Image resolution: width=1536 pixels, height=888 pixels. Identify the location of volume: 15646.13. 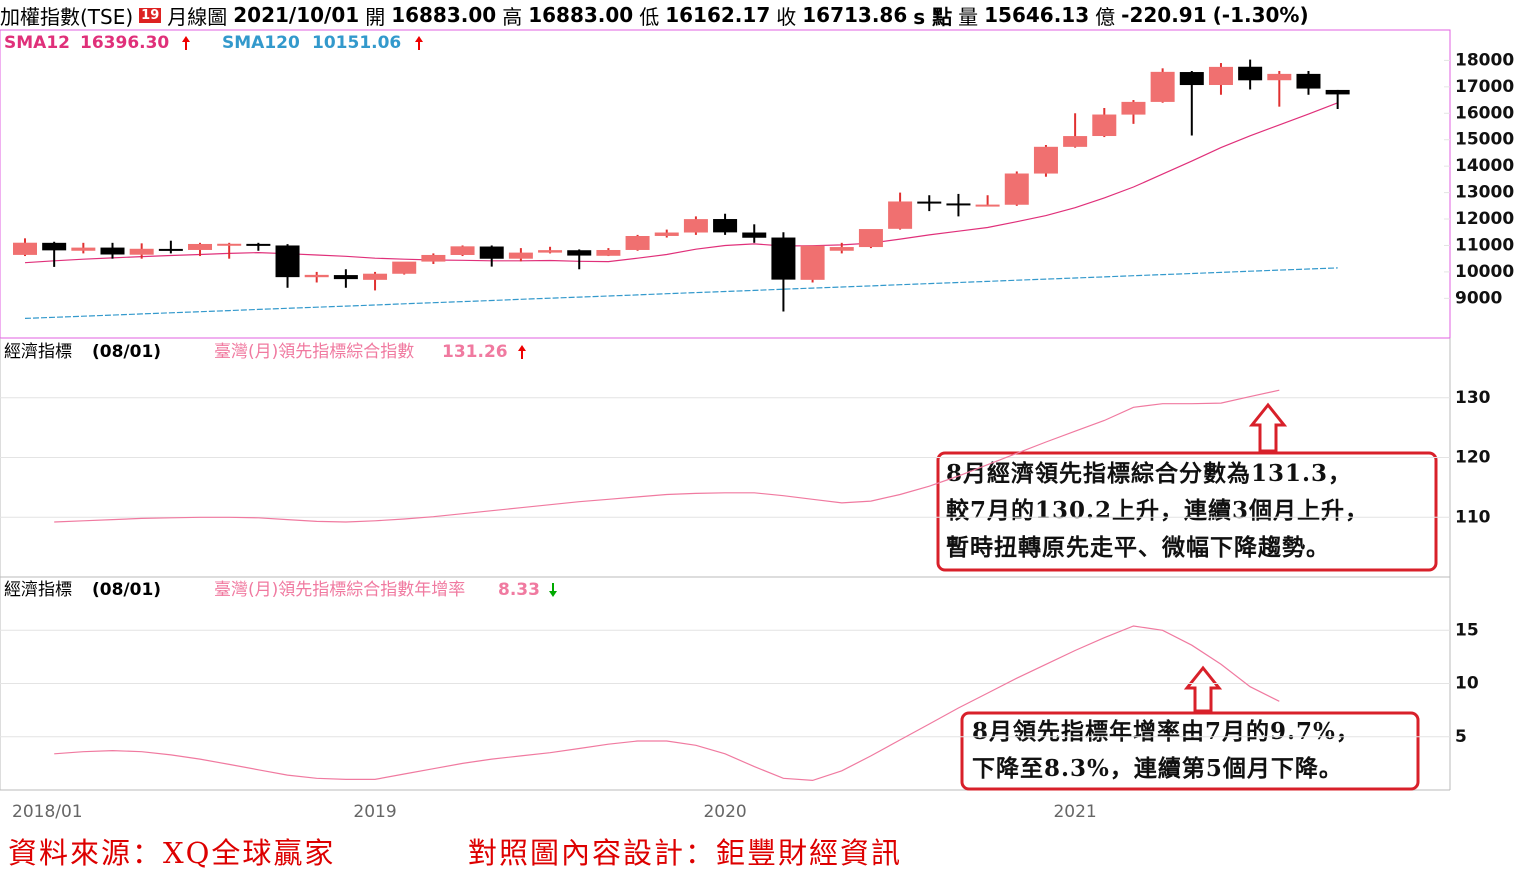
(1037, 15).